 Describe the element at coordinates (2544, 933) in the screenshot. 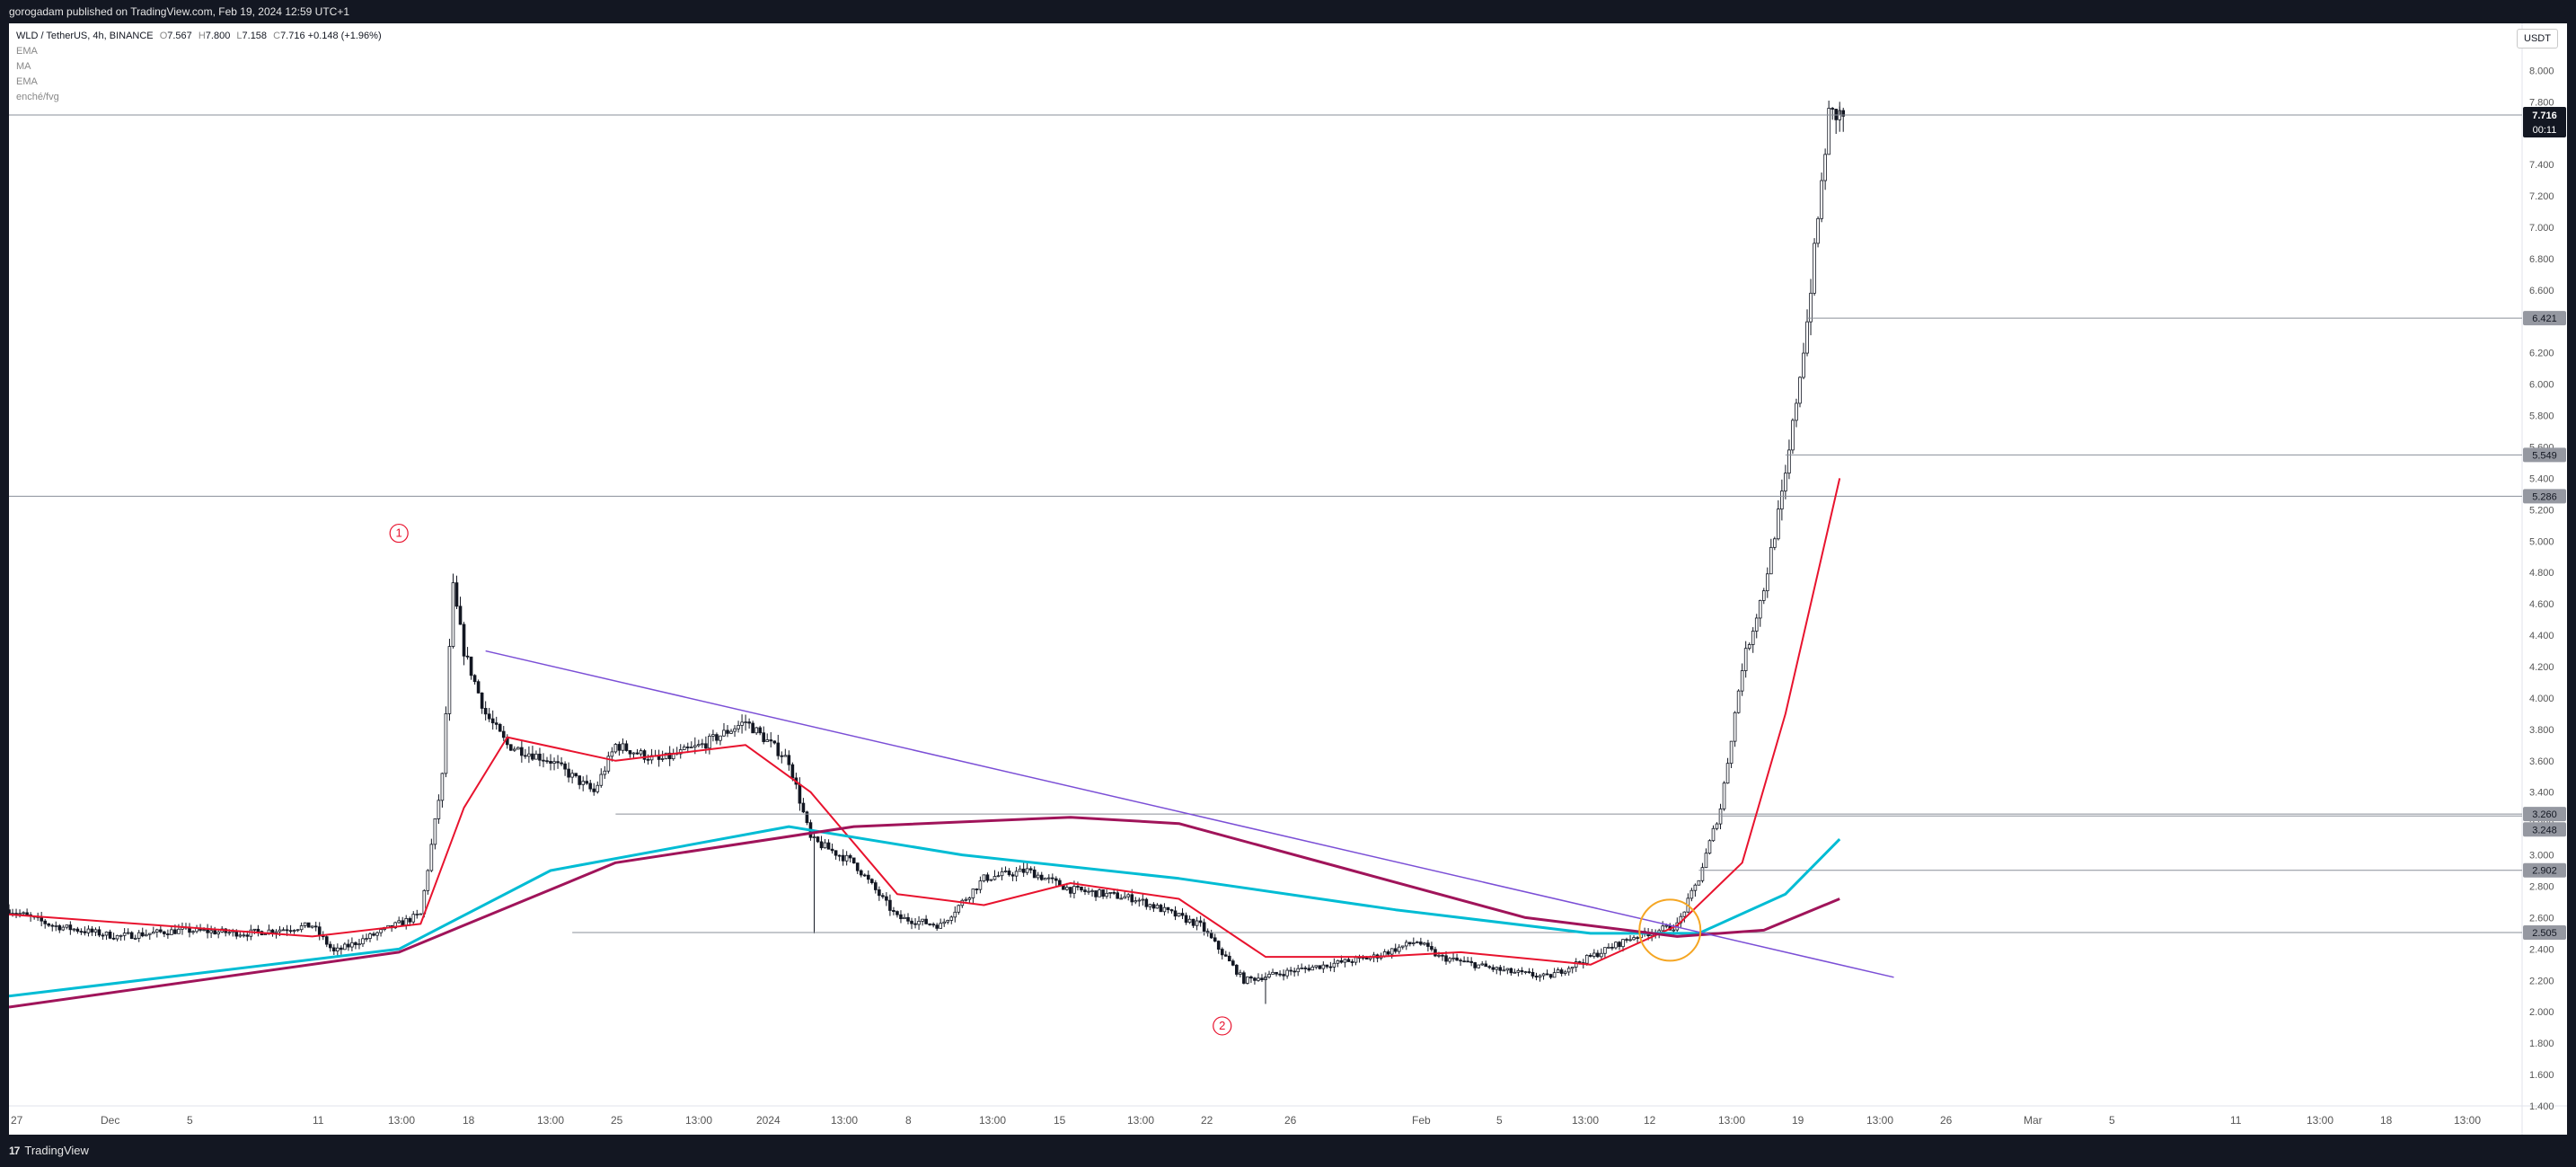

I see `price-level-badge: 2.505` at that location.